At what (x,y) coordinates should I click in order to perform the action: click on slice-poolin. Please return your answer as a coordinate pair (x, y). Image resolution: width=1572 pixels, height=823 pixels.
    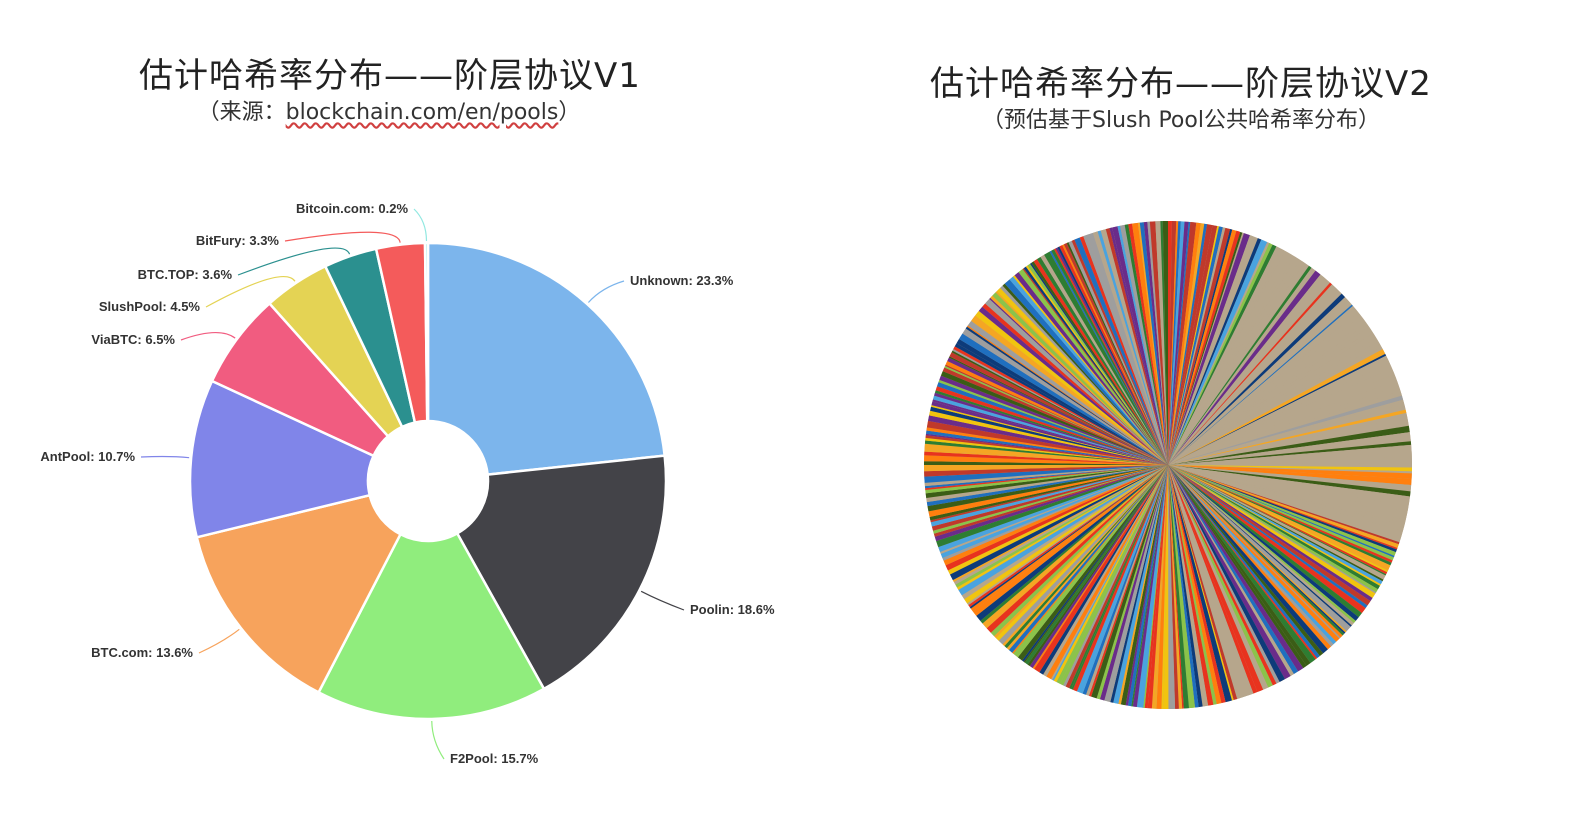
    Looking at the image, I should click on (561, 572).